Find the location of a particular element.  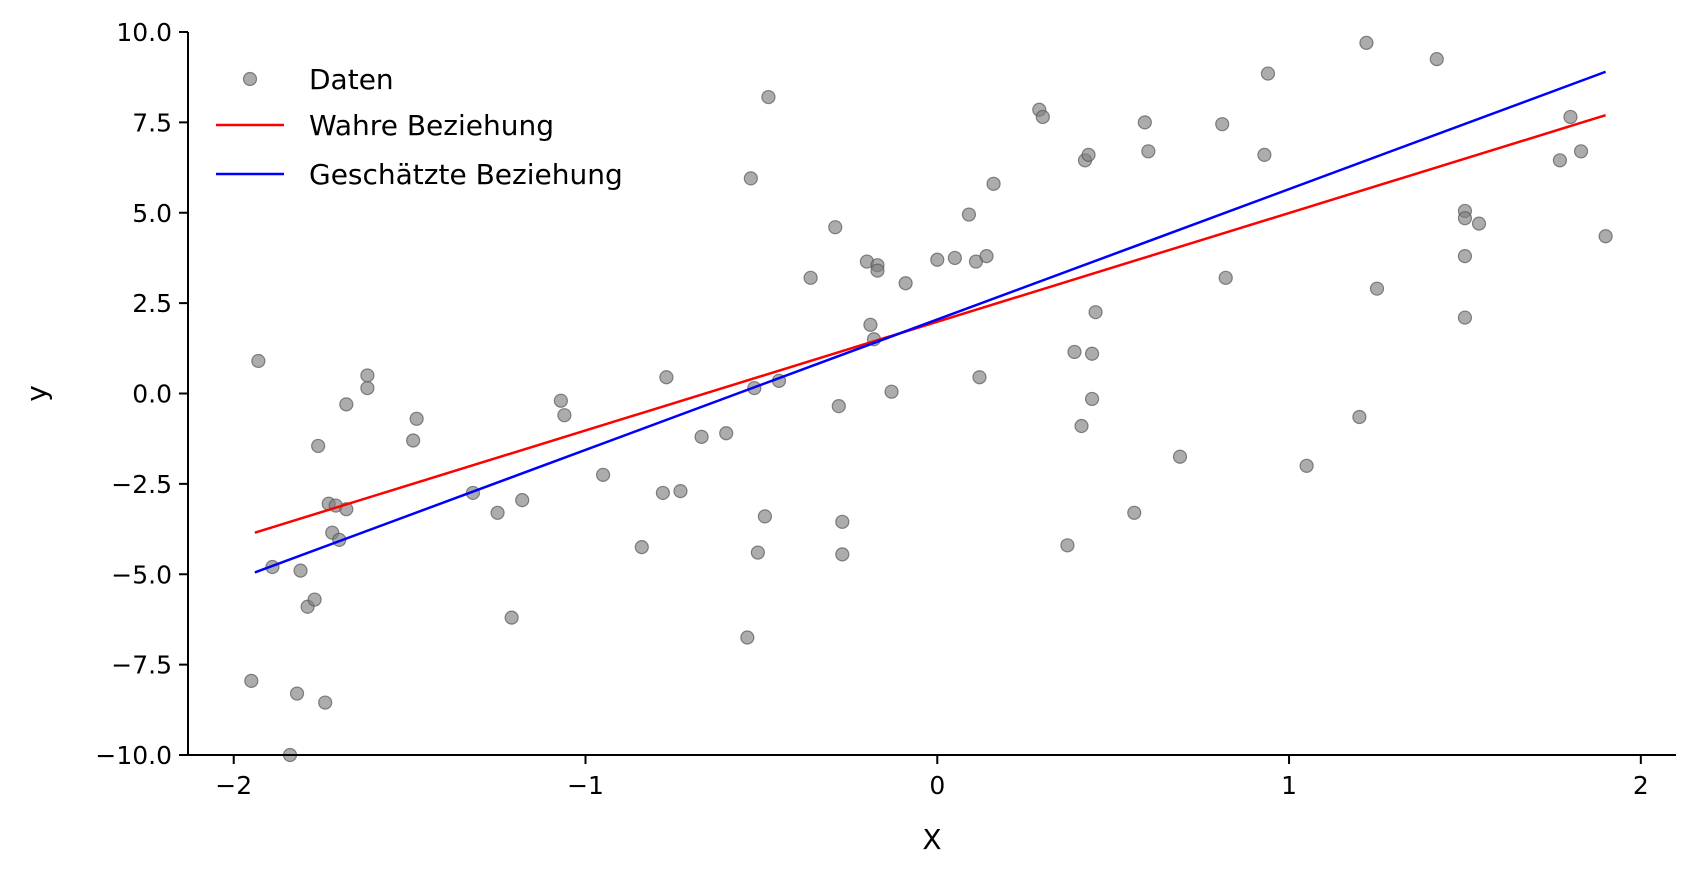

x-tick-label: −1 is located at coordinates (585, 785).